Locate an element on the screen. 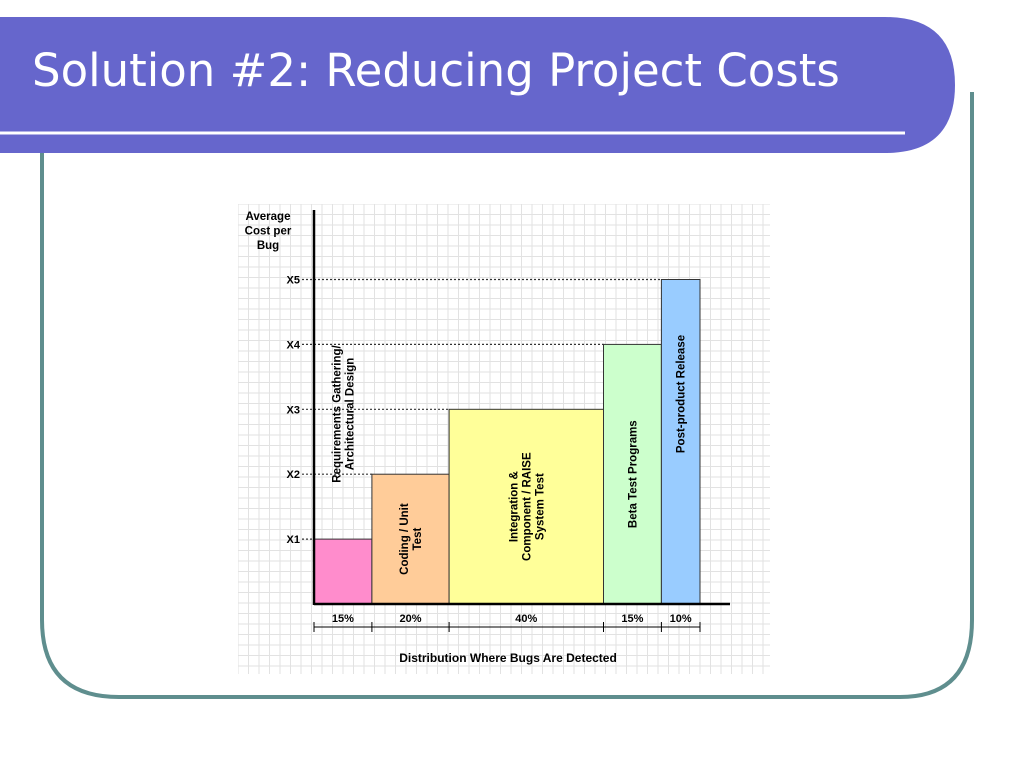 This screenshot has width=1024, height=768. value-gridlines is located at coordinates (482, 409).